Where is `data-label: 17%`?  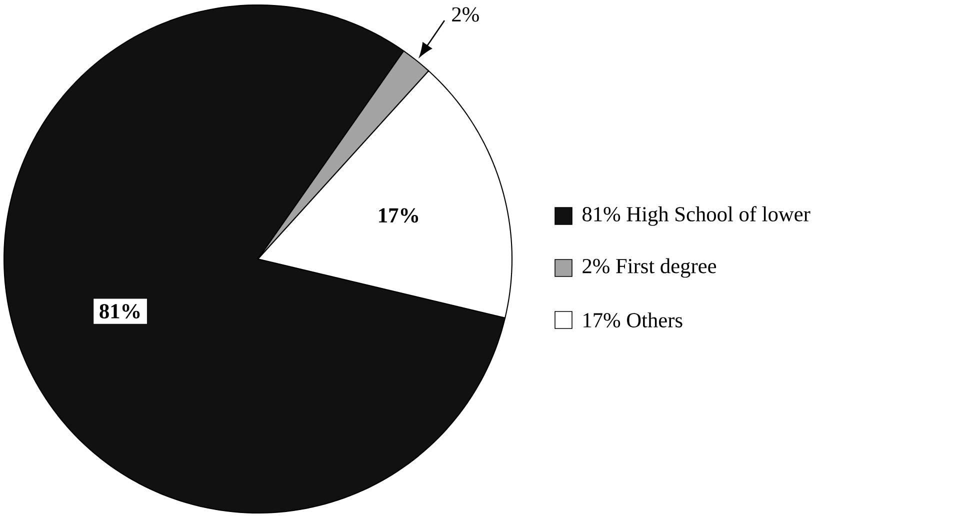
data-label: 17% is located at coordinates (398, 215).